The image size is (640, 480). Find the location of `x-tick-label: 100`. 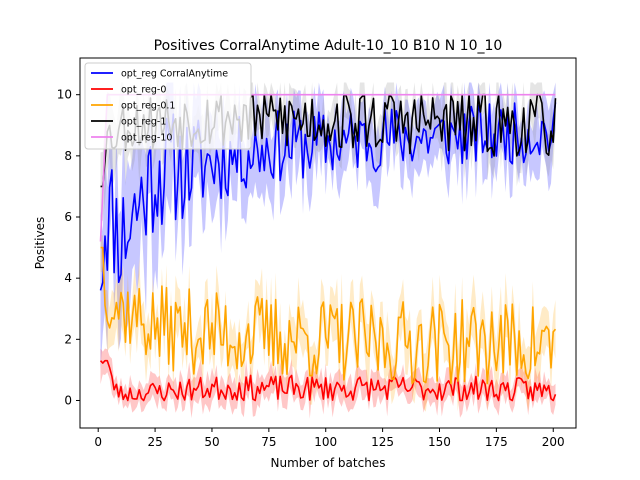

x-tick-label: 100 is located at coordinates (325, 442).